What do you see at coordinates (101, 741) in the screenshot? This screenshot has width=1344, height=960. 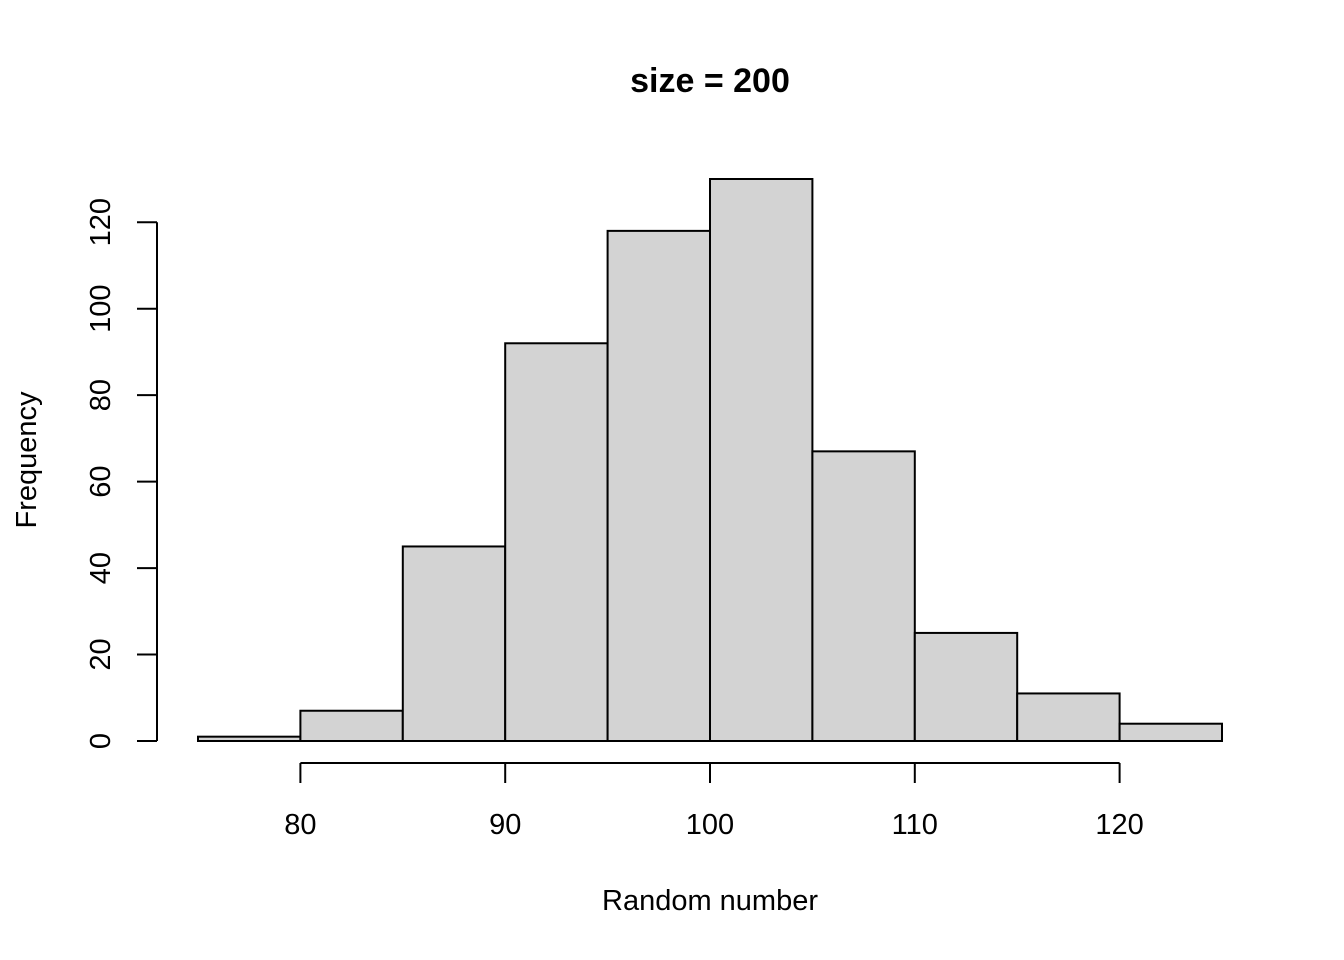 I see `y-tick-label: 0` at bounding box center [101, 741].